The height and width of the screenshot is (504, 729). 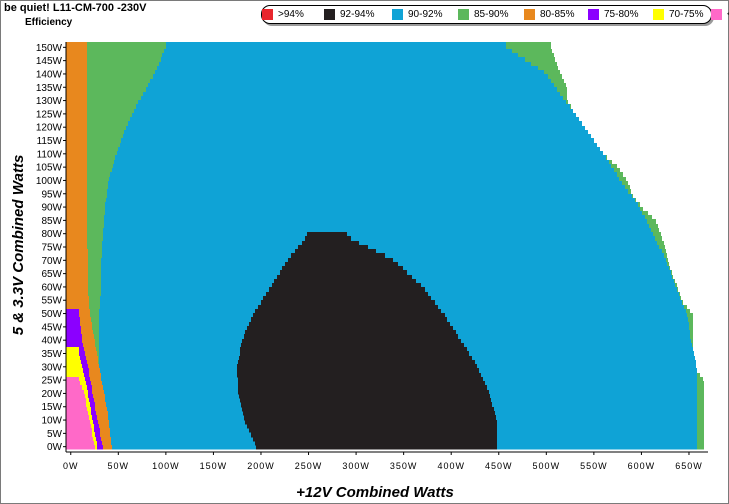 What do you see at coordinates (51, 354) in the screenshot?
I see `y-tick-label: 35W` at bounding box center [51, 354].